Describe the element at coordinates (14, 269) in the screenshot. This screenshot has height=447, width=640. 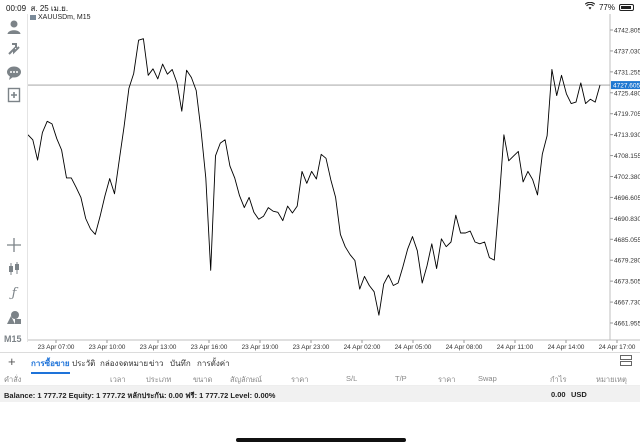
I see `candlestick-icon` at that location.